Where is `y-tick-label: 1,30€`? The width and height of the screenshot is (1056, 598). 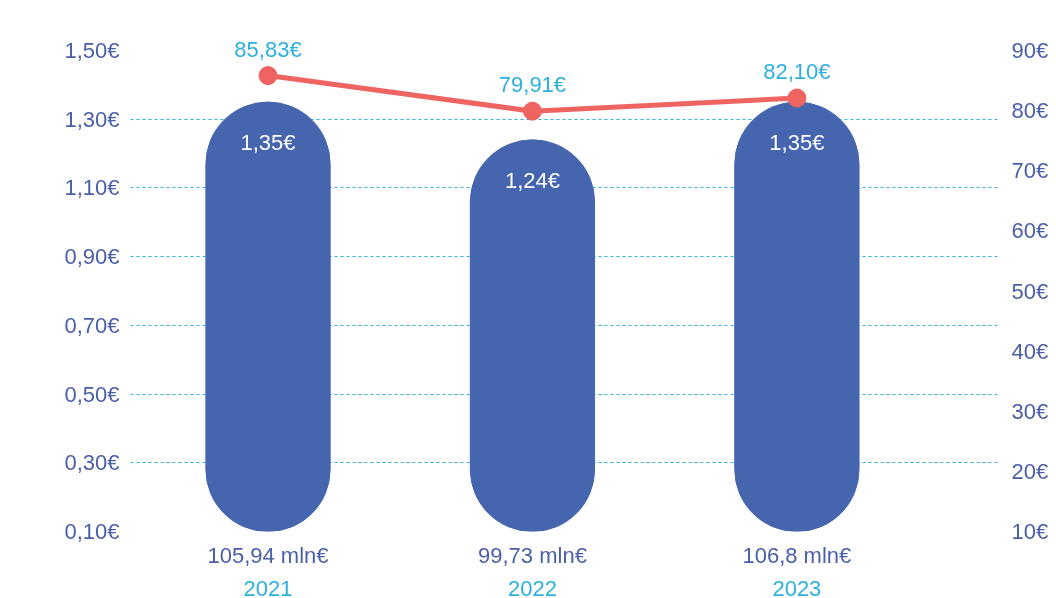 y-tick-label: 1,30€ is located at coordinates (92, 119).